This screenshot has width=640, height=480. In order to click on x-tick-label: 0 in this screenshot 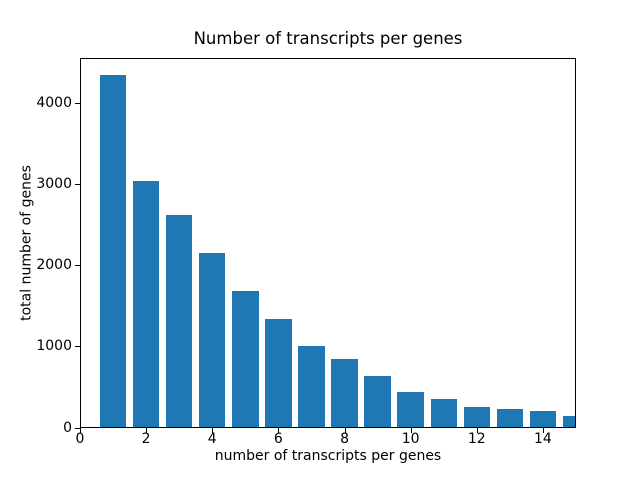, I will do `click(80, 439)`.